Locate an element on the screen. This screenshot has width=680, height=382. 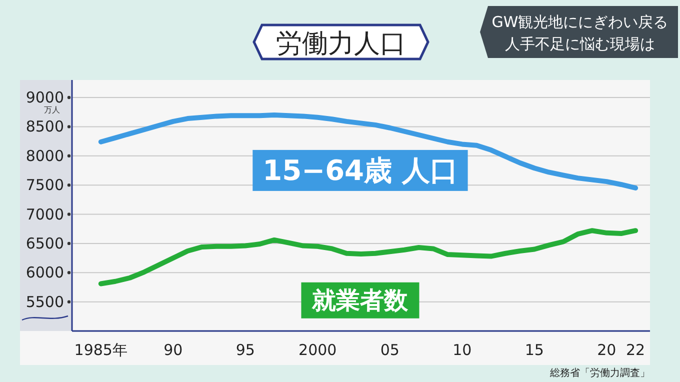
x-tick-label: 90 is located at coordinates (173, 350).